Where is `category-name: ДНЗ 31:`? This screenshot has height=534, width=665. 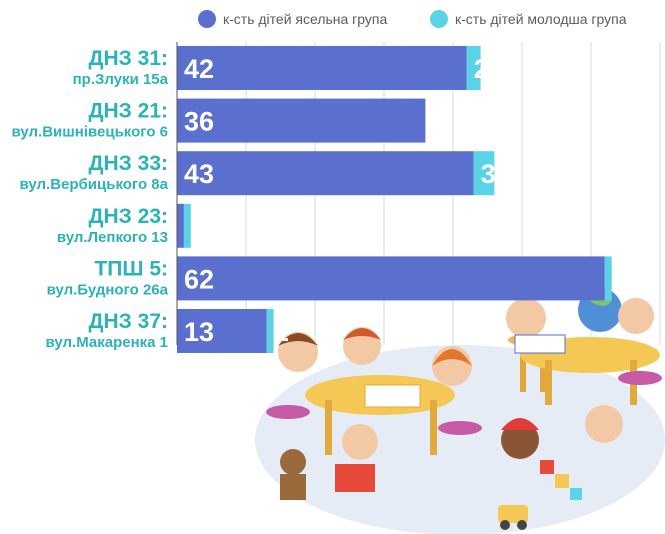 category-name: ДНЗ 31: is located at coordinates (128, 58).